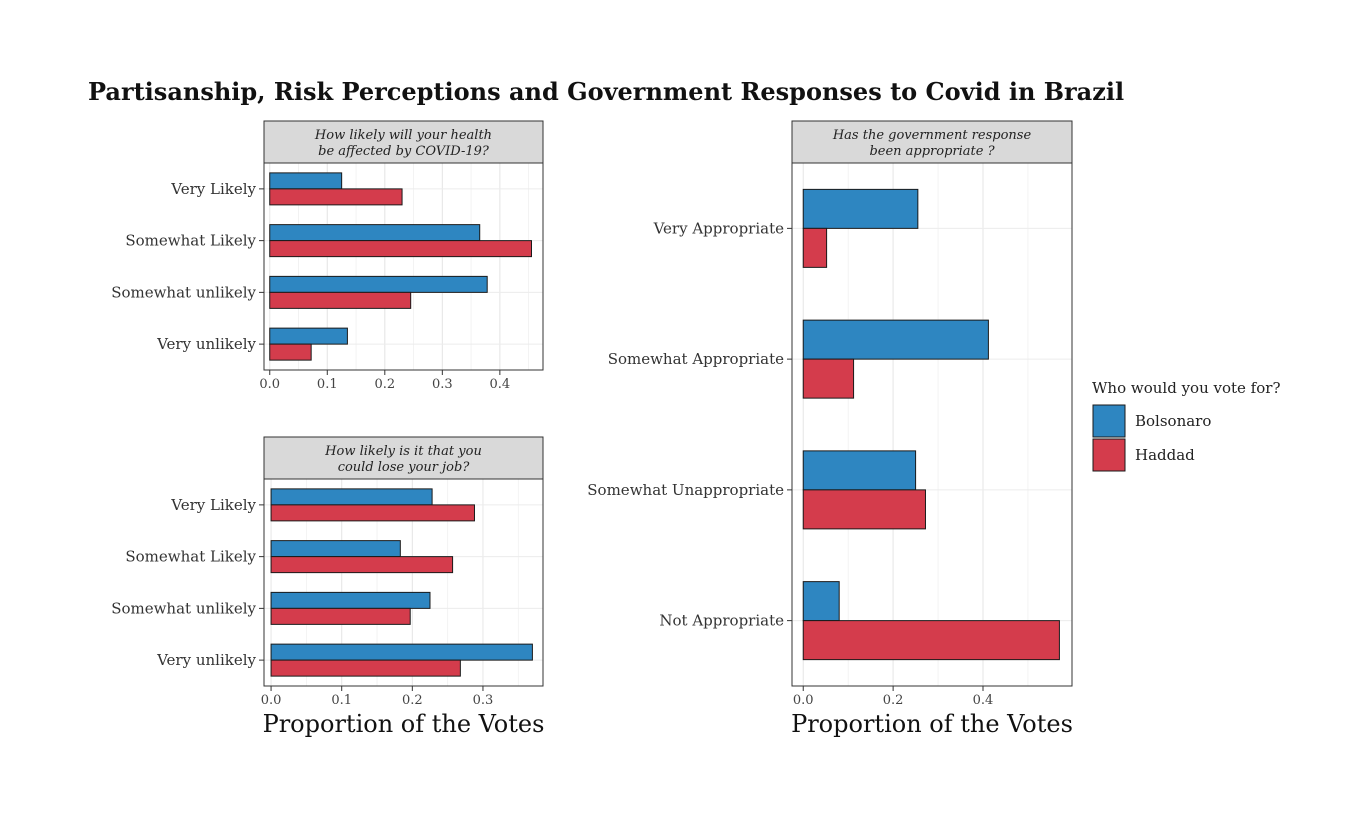 The height and width of the screenshot is (815, 1352). What do you see at coordinates (1173, 421) in the screenshot?
I see `legend-label-bolsonaro: Bolsonaro` at bounding box center [1173, 421].